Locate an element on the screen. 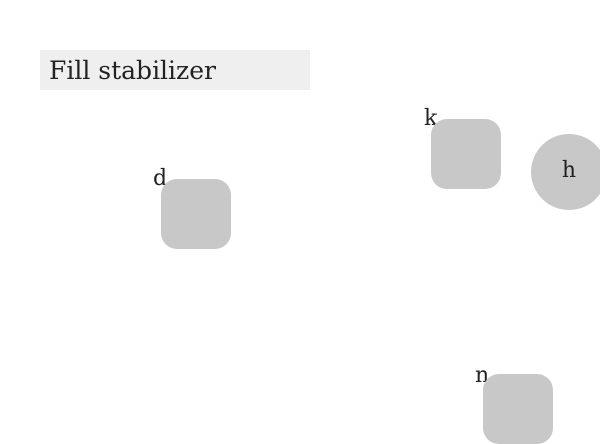 This screenshot has width=600, height=444. title-bar: Fill stabilizer is located at coordinates (175, 70).